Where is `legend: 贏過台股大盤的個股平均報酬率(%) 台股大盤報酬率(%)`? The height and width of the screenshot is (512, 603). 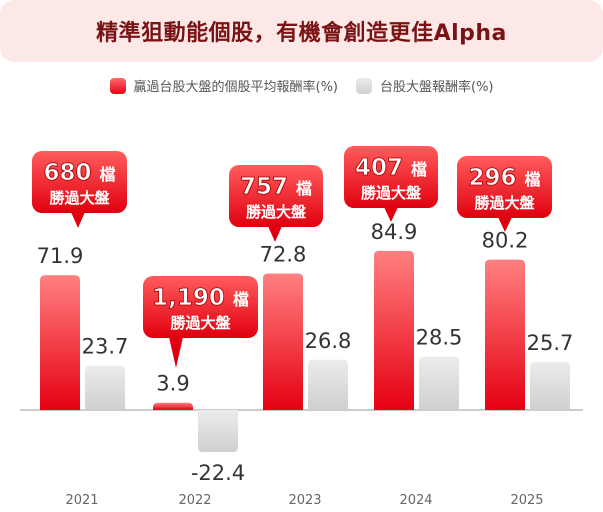
legend: 贏過台股大盤的個股平均報酬率(%) 台股大盤報酬率(%) is located at coordinates (301, 85).